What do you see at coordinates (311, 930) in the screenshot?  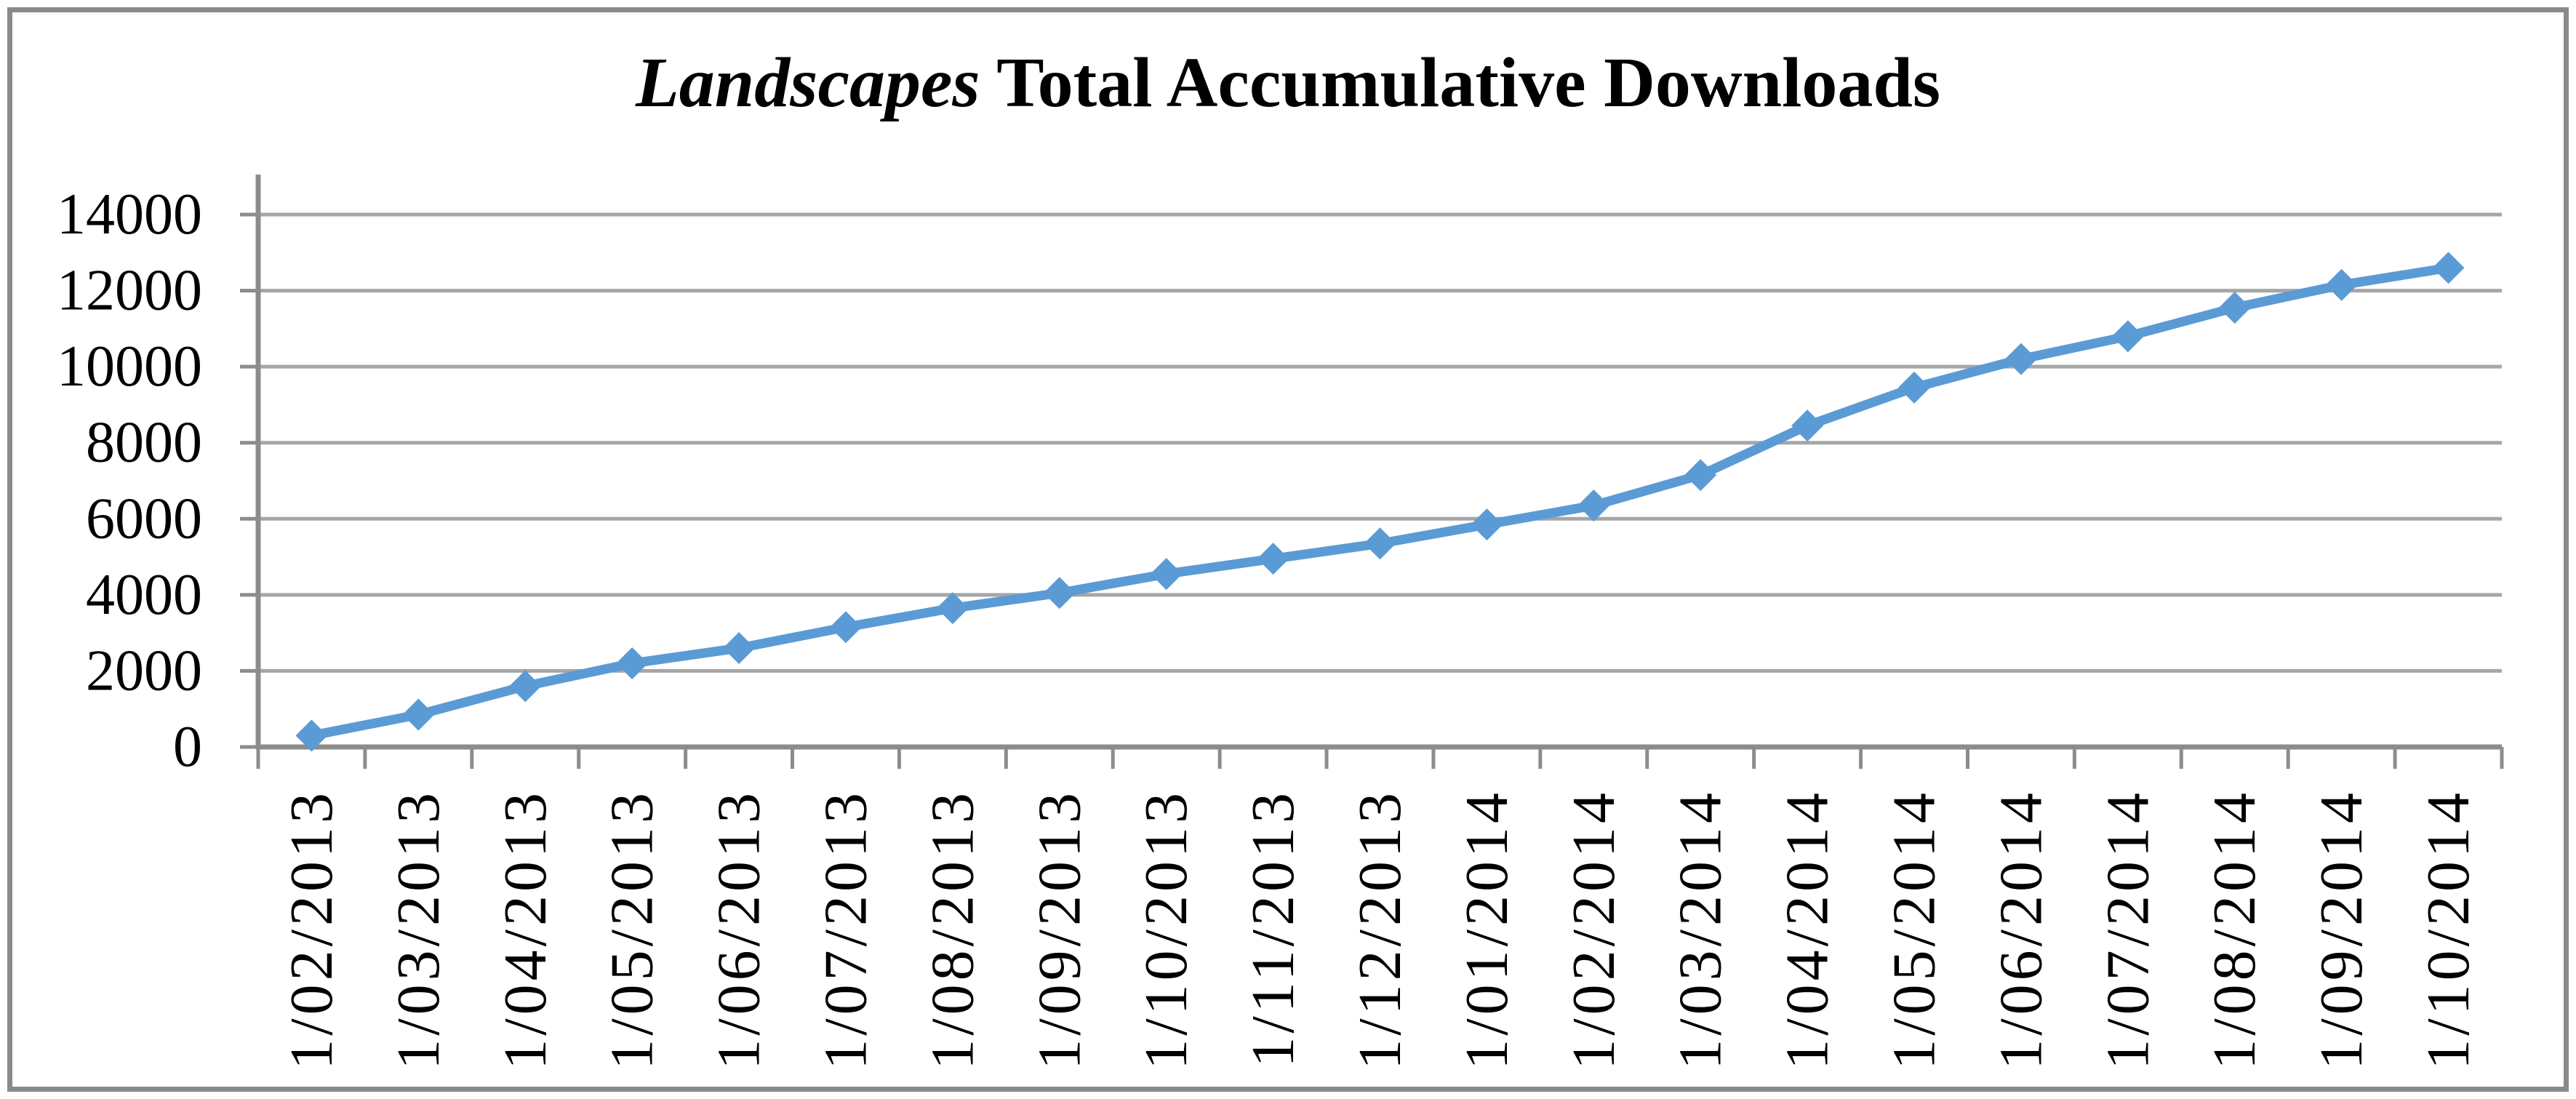 I see `x-tick-label: 1/02/2013` at bounding box center [311, 930].